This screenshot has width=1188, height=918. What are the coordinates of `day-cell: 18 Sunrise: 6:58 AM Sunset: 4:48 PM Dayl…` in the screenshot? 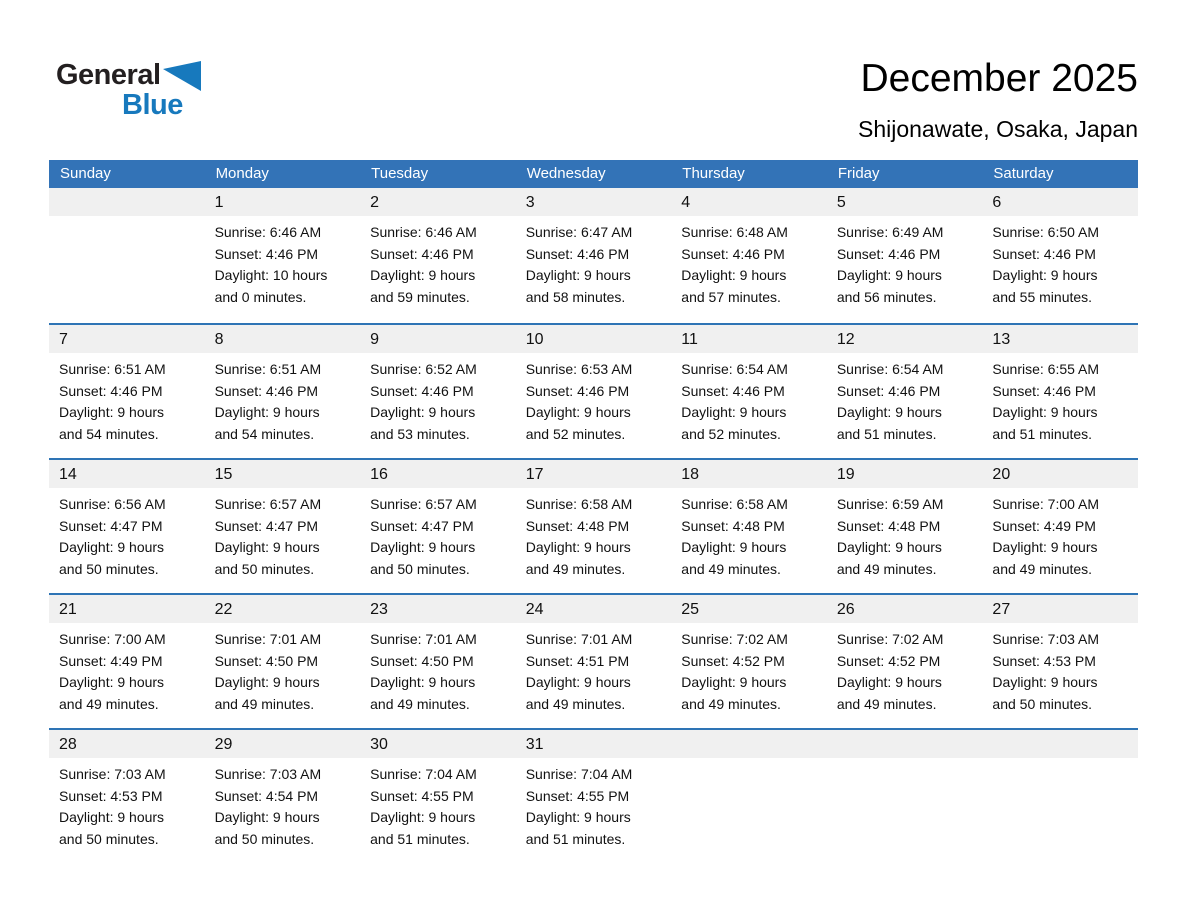 It's located at (749, 526).